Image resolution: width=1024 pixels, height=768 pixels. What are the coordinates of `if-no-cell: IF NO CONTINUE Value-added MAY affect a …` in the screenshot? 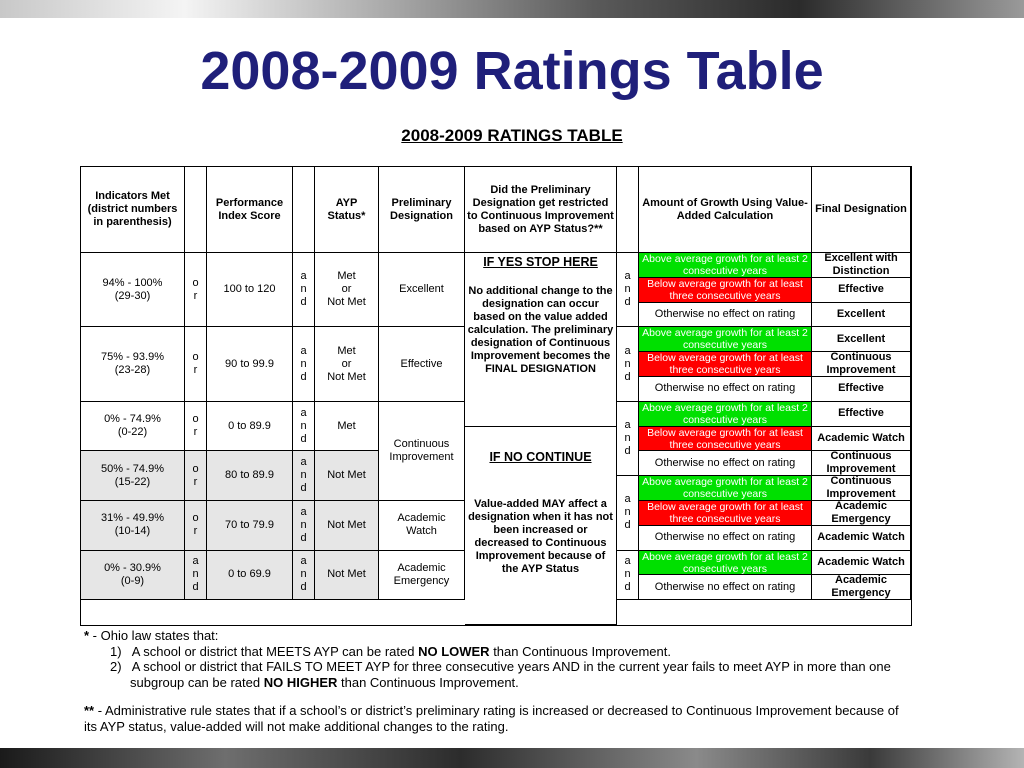 It's located at (541, 525).